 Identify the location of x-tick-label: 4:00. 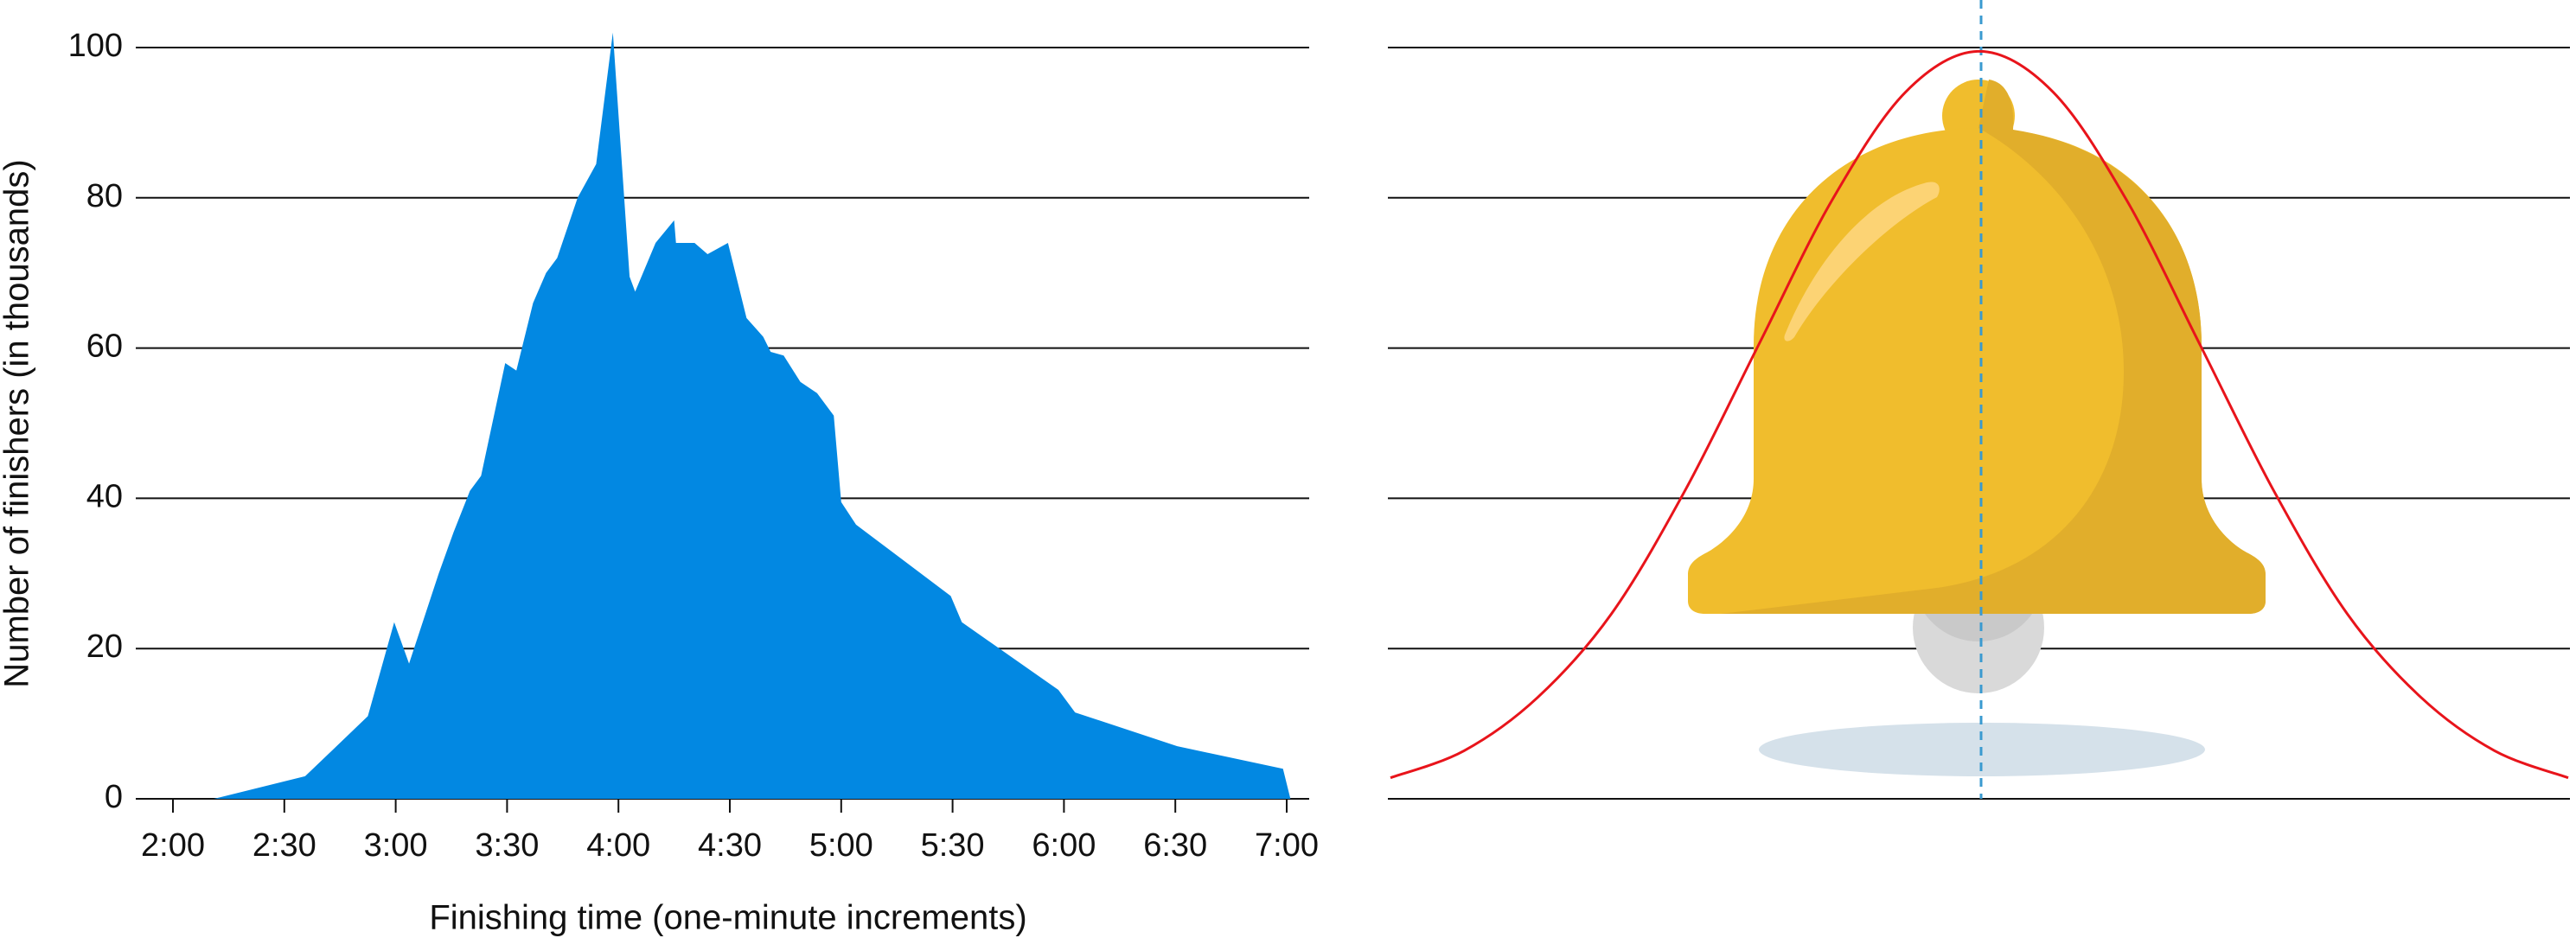
(618, 845).